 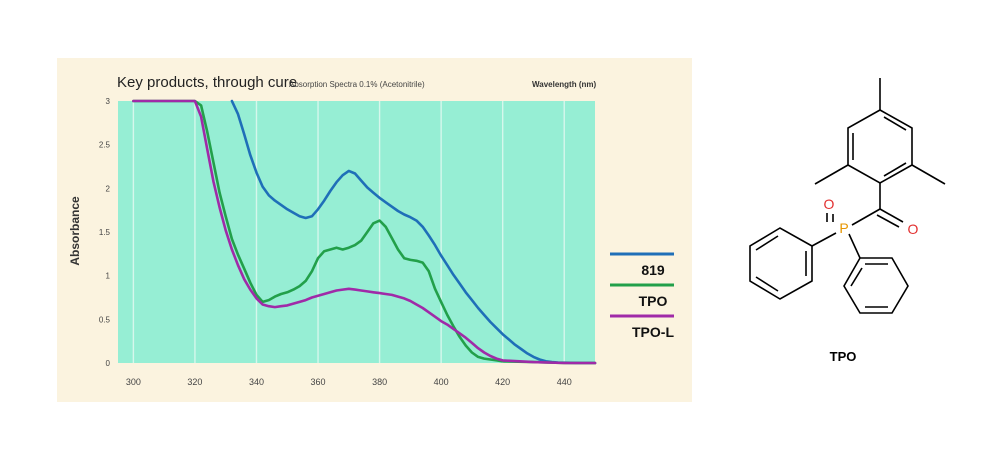 I want to click on y-tick-label: 0, so click(x=108, y=363).